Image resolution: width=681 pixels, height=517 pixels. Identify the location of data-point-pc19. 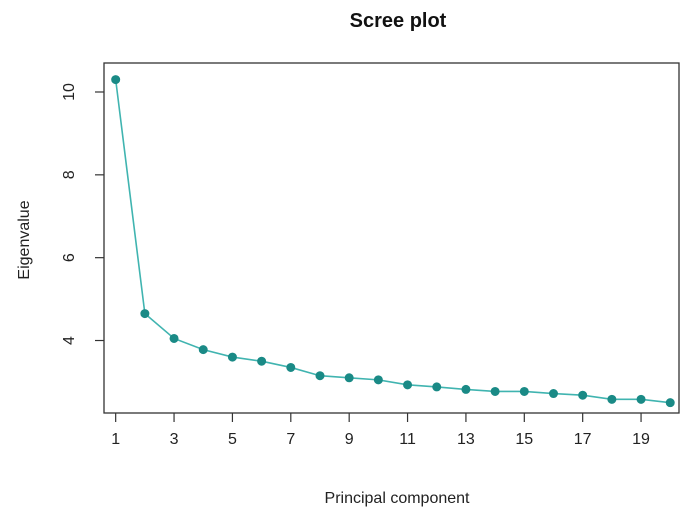
(641, 399).